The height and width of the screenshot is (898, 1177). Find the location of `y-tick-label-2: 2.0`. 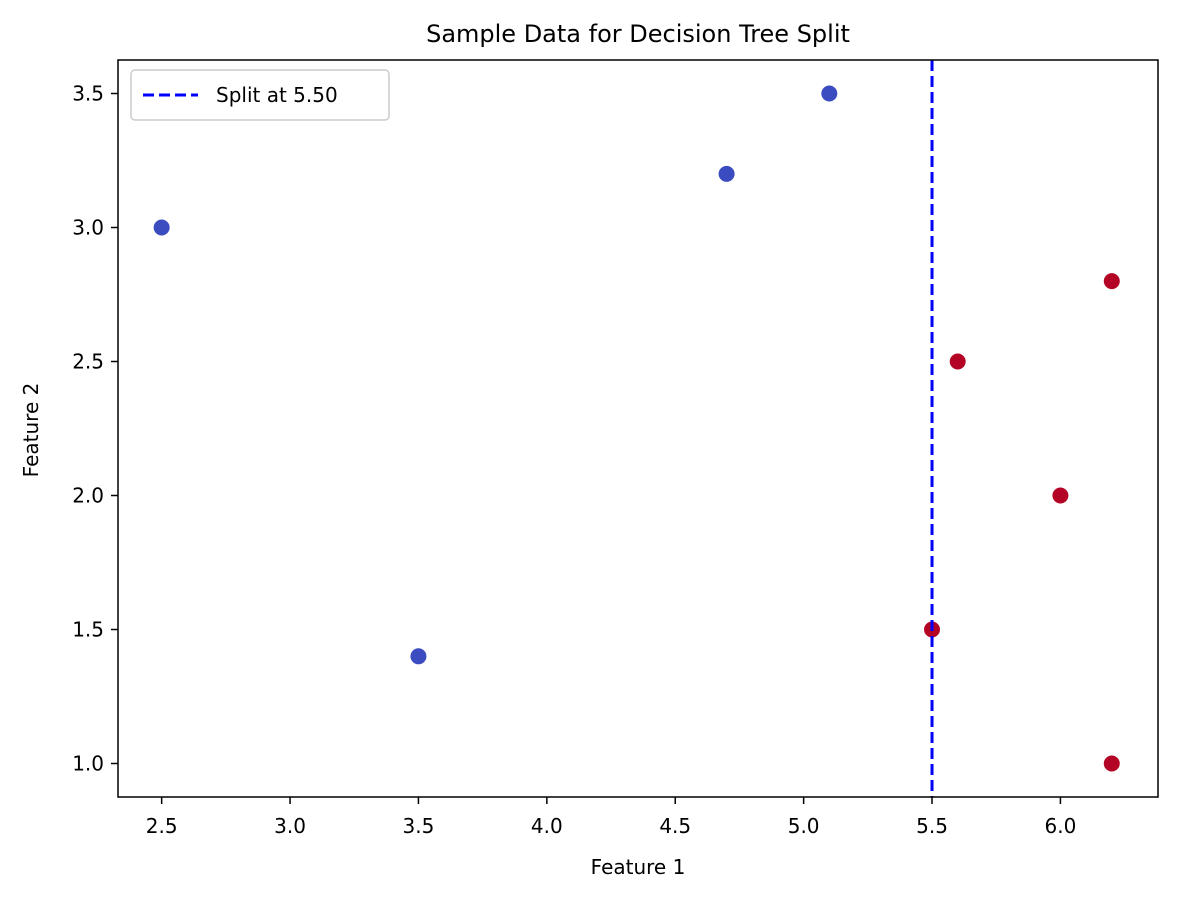

y-tick-label-2: 2.0 is located at coordinates (88, 496).